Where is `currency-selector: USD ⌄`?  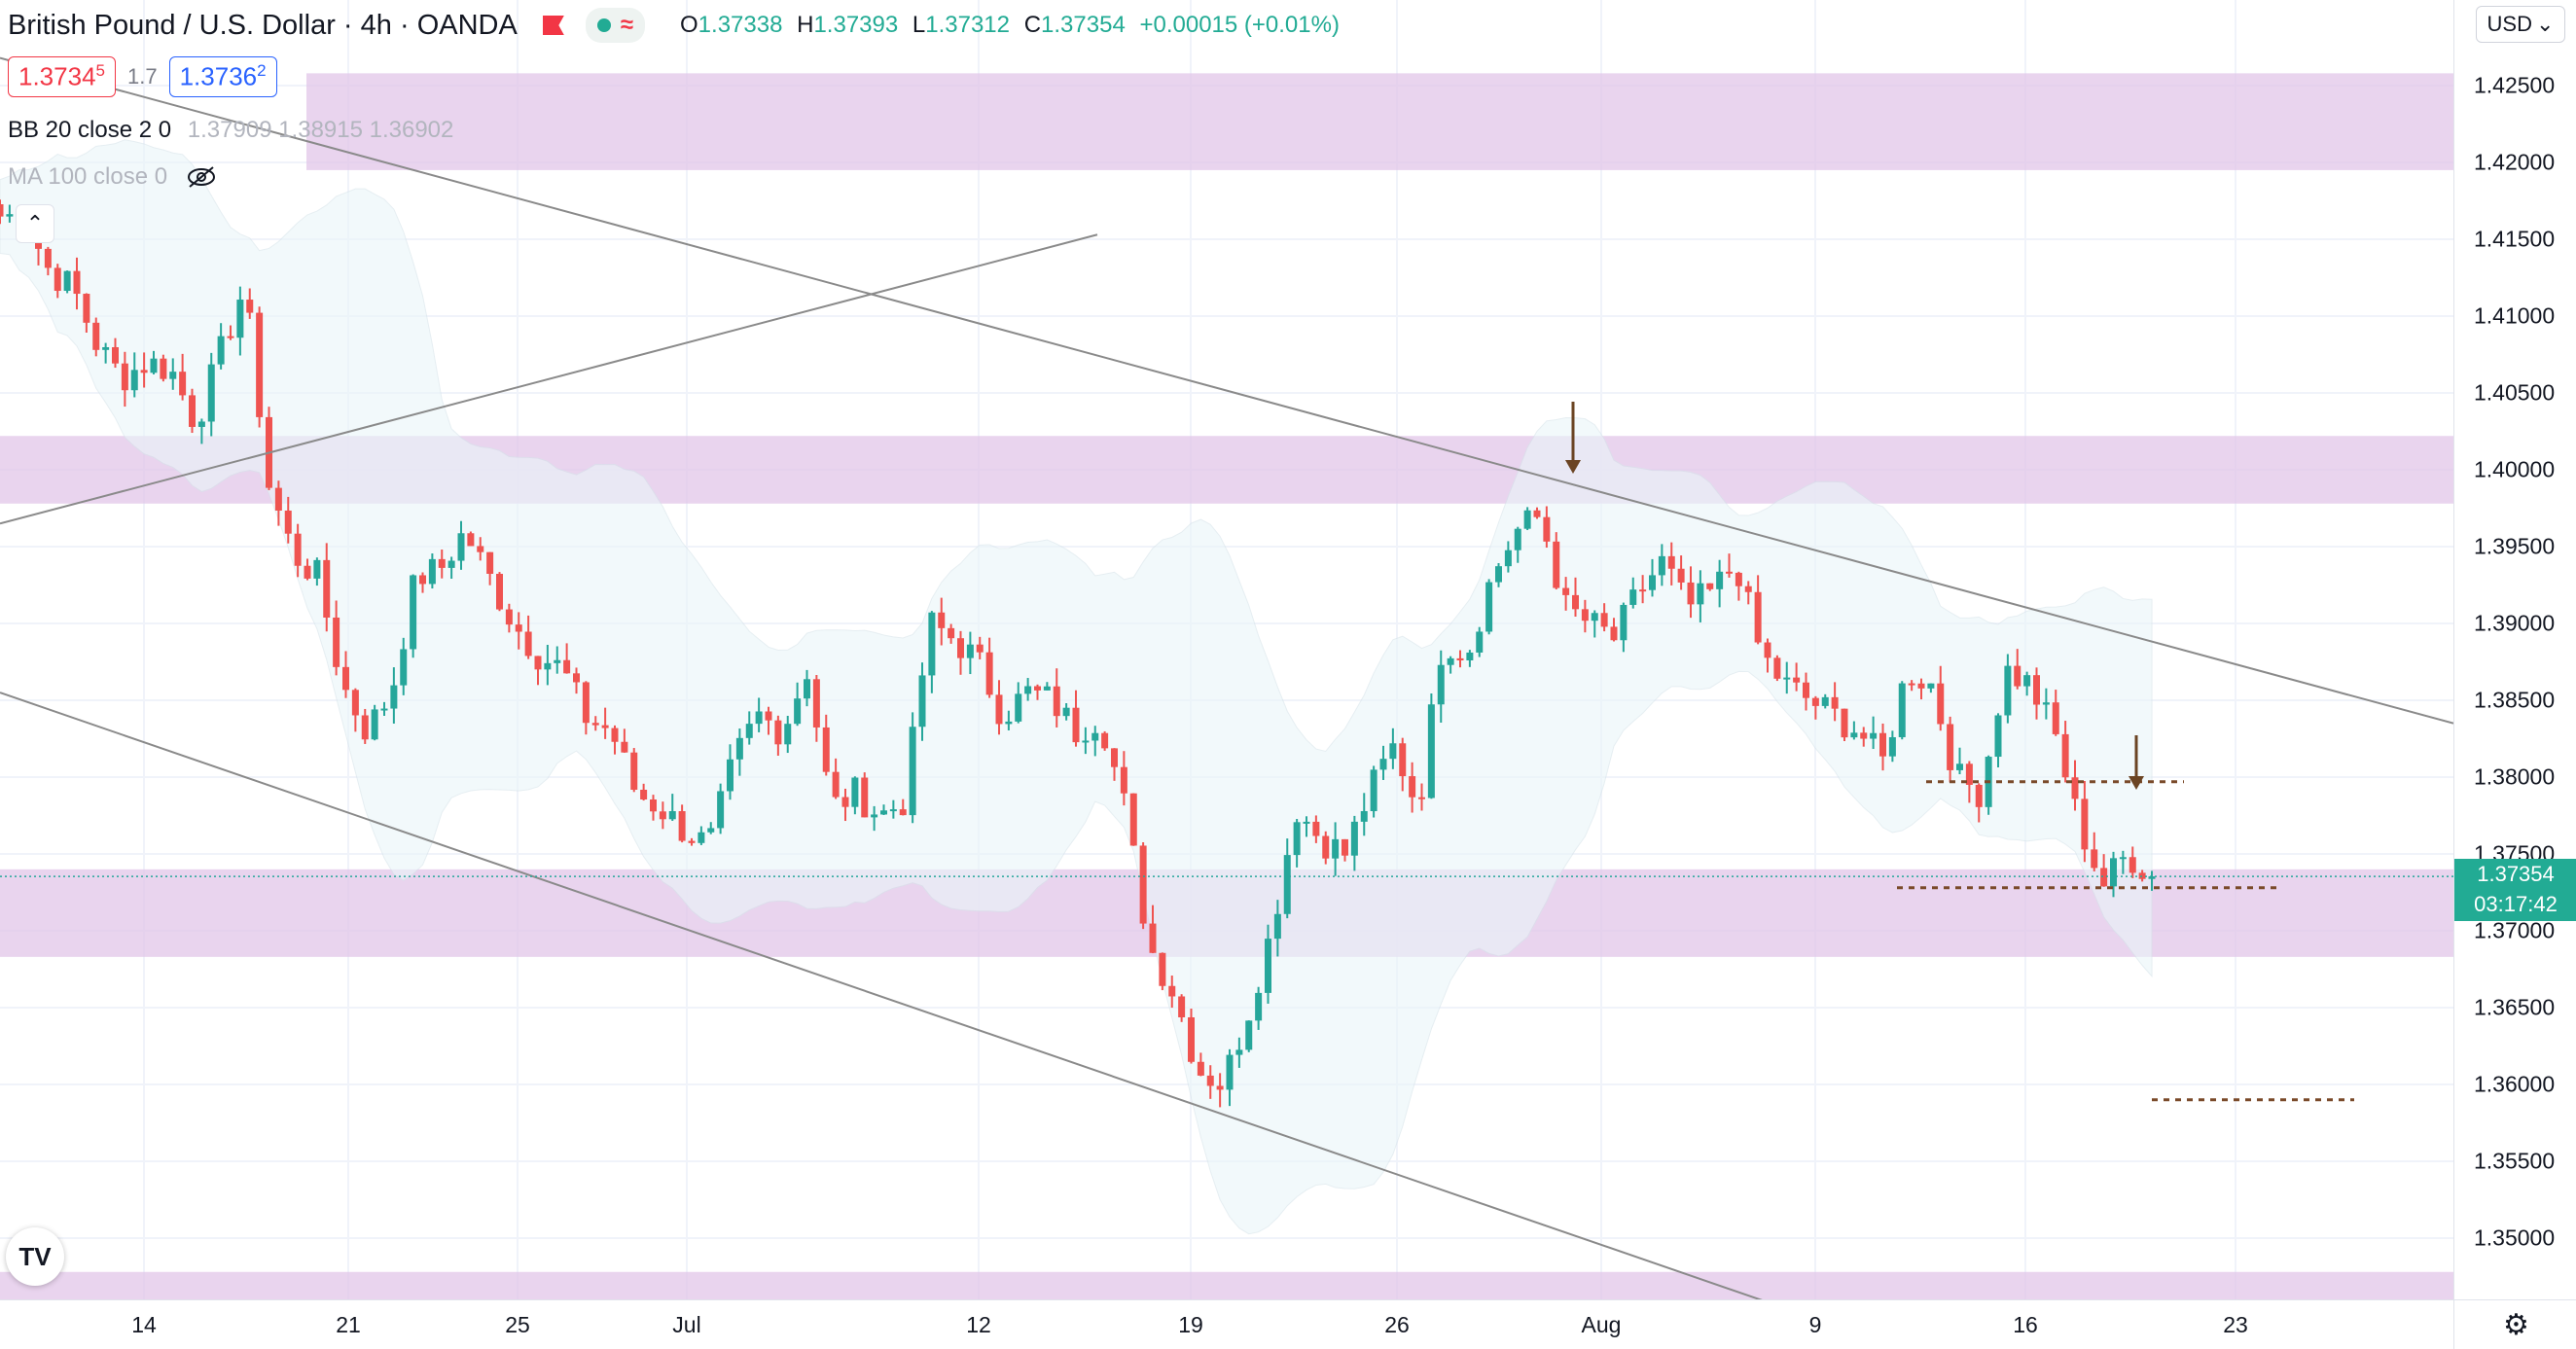 currency-selector: USD ⌄ is located at coordinates (2520, 24).